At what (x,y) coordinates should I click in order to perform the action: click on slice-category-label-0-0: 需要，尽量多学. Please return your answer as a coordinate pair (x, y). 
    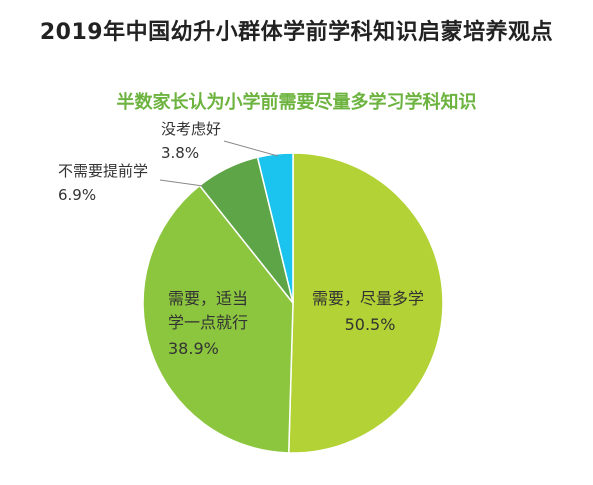
    Looking at the image, I should click on (368, 298).